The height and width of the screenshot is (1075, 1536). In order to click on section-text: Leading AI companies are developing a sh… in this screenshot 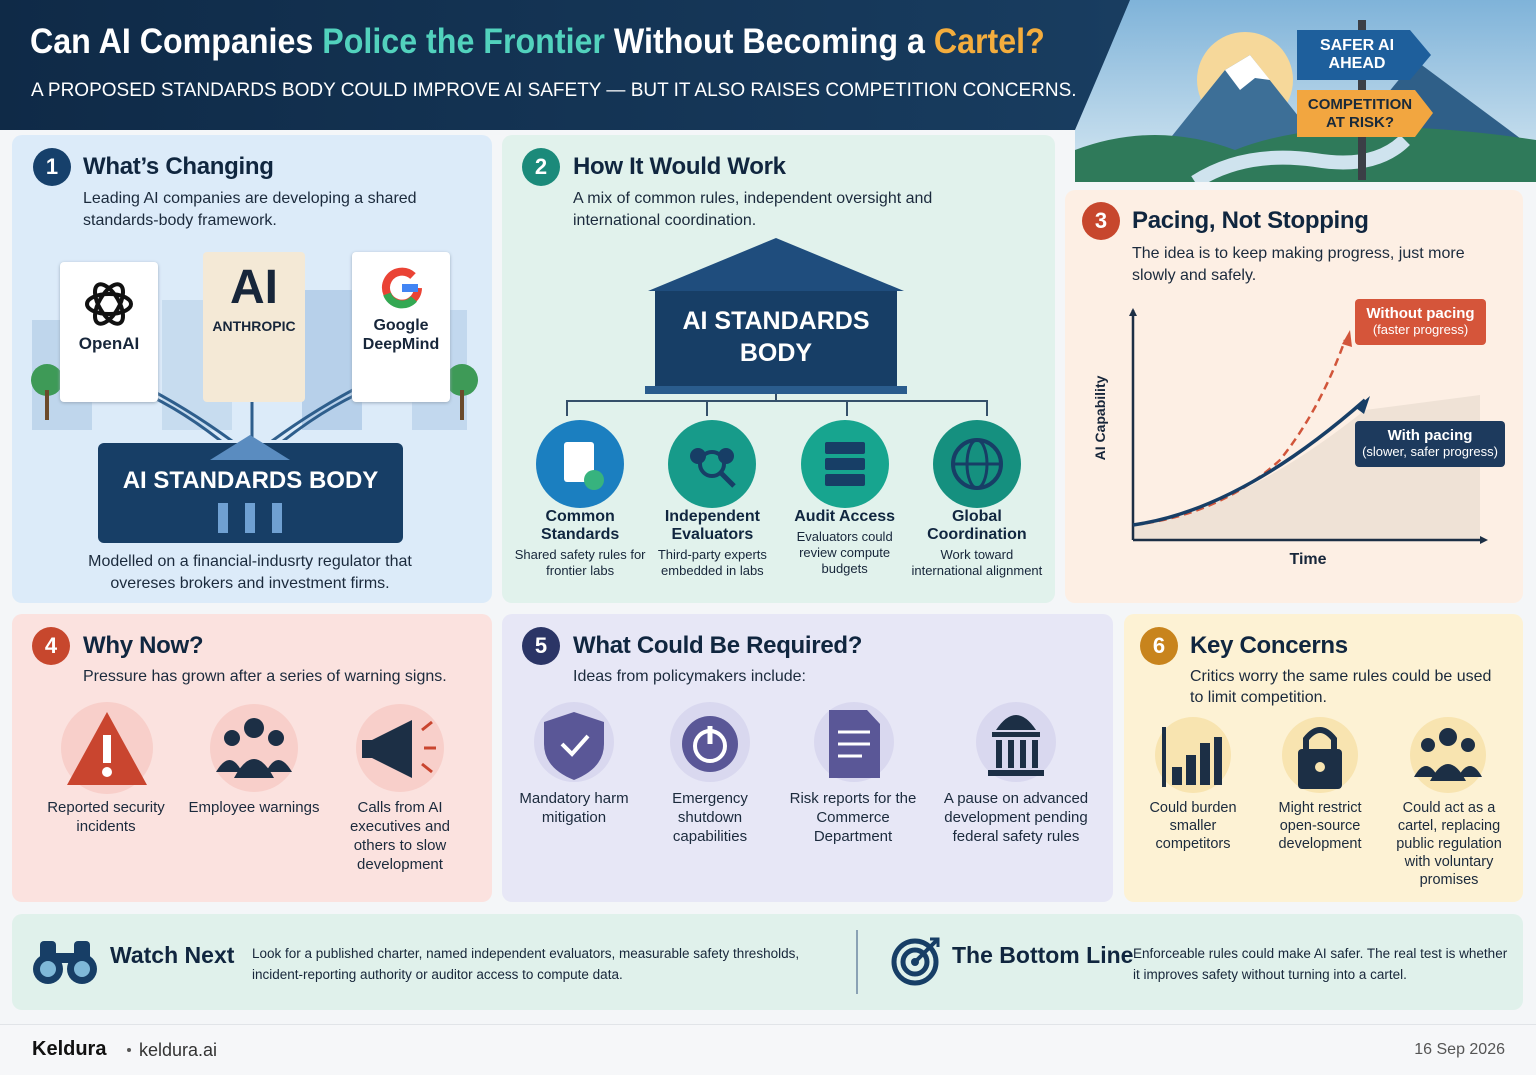, I will do `click(250, 209)`.